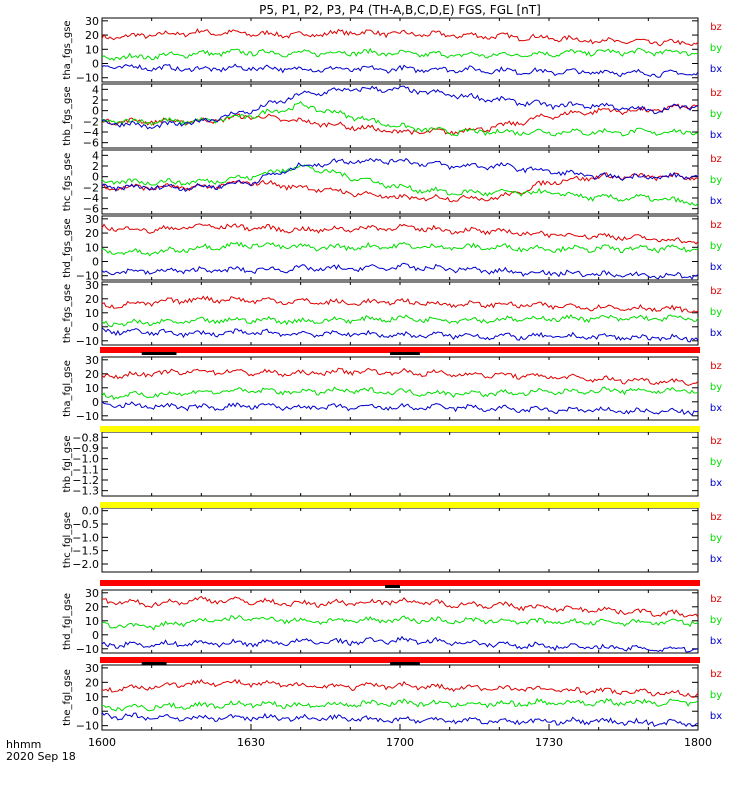 The width and height of the screenshot is (750, 804). I want to click on series-bz-tha_fgl_gse, so click(400, 376).